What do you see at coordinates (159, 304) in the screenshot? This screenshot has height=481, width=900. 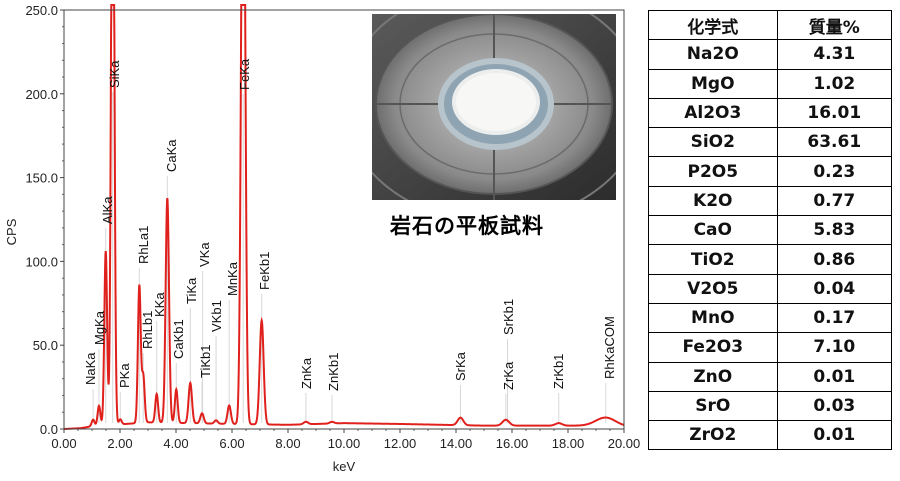 I see `peak-label: KKa` at bounding box center [159, 304].